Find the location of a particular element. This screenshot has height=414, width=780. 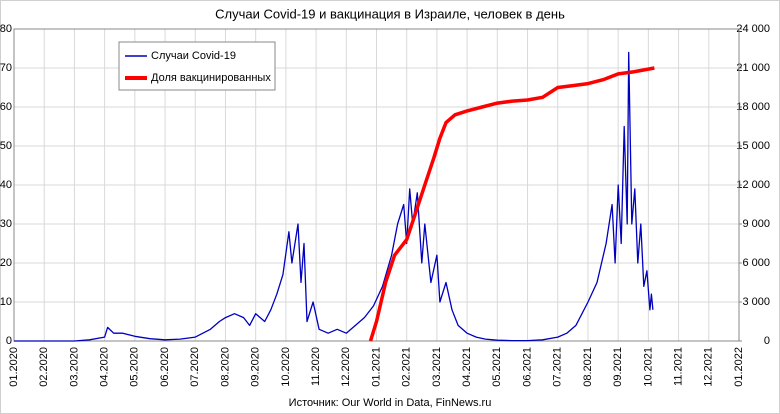

x-tick-label: 11.2020 is located at coordinates (316, 366).